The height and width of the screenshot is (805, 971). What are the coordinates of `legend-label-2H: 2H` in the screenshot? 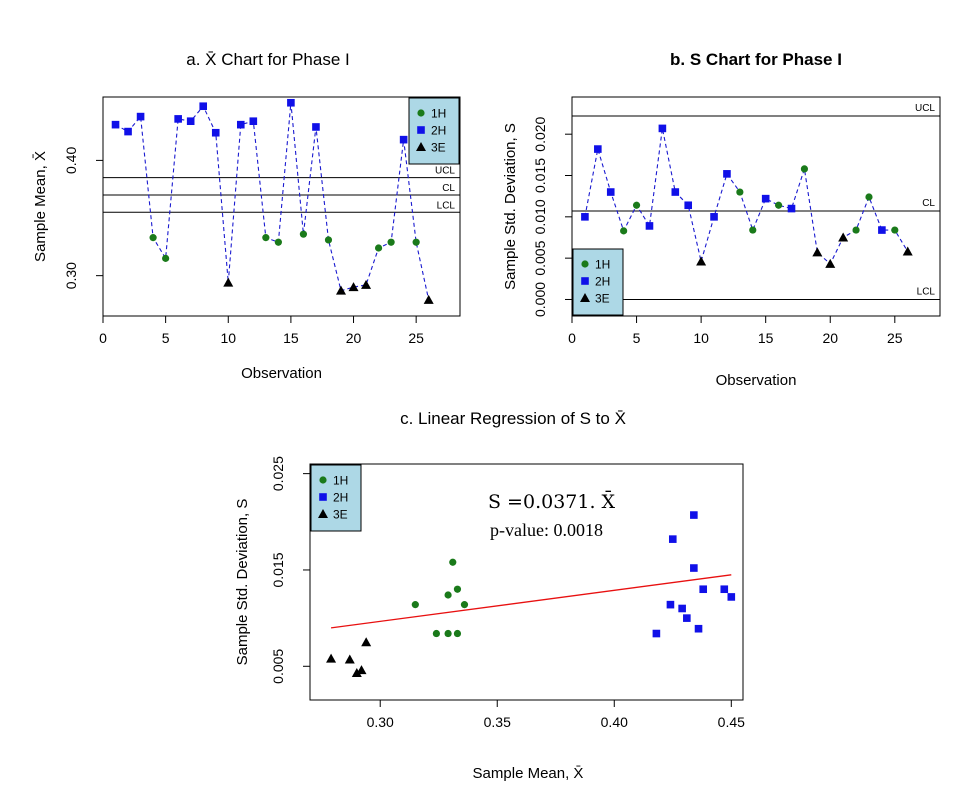 It's located at (602, 282).